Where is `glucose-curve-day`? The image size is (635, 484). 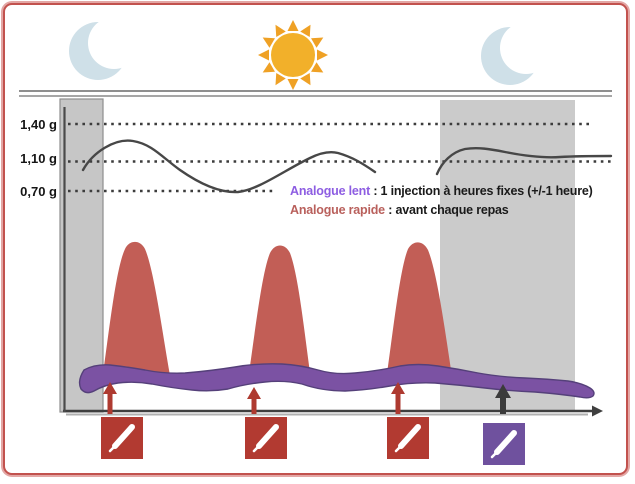 glucose-curve-day is located at coordinates (229, 166).